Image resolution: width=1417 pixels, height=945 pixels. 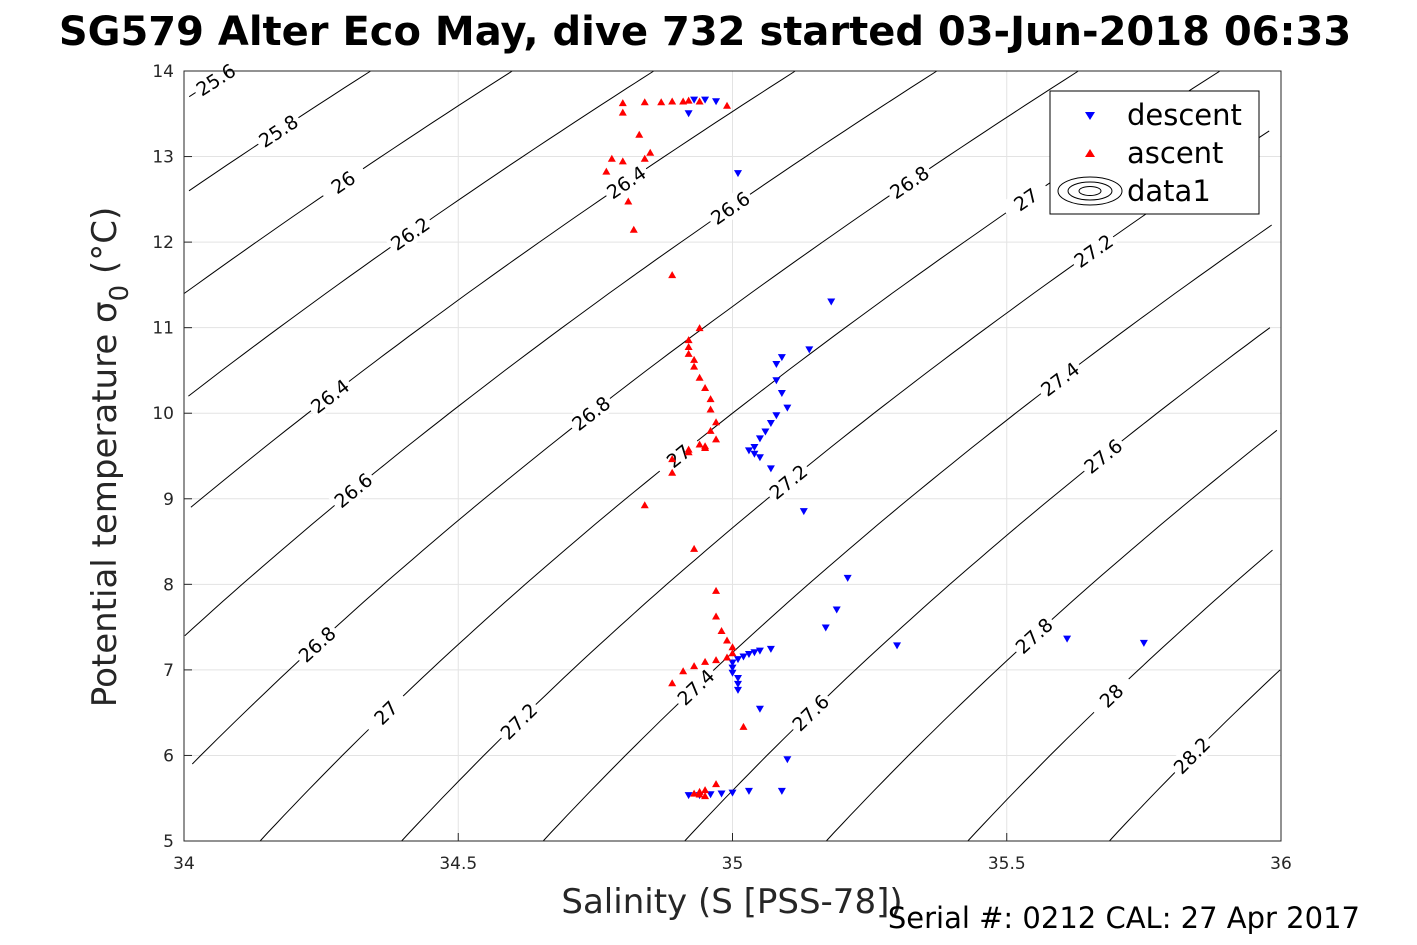 What do you see at coordinates (1175, 153) in the screenshot?
I see `legend-ascent-label: ascent` at bounding box center [1175, 153].